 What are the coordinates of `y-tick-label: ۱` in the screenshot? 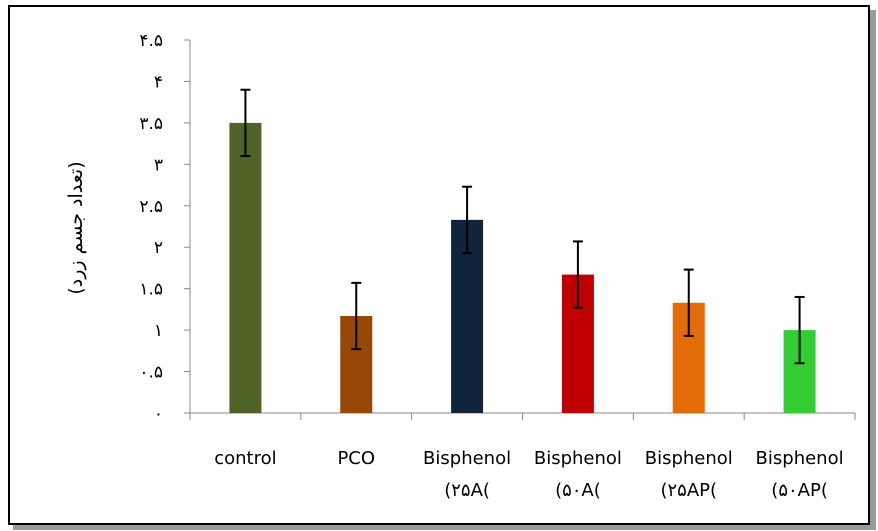 It's located at (158, 331).